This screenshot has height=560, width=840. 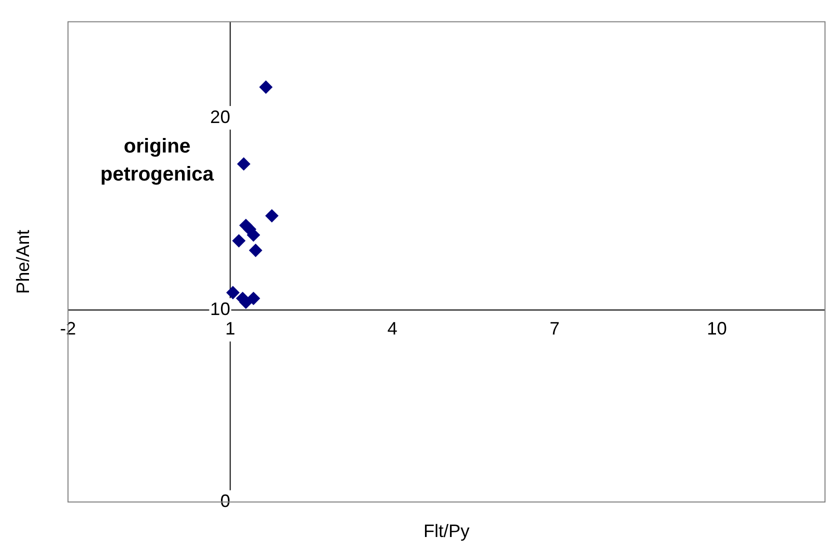 I want to click on y-axis-title: Phe/Ant, so click(x=22, y=262).